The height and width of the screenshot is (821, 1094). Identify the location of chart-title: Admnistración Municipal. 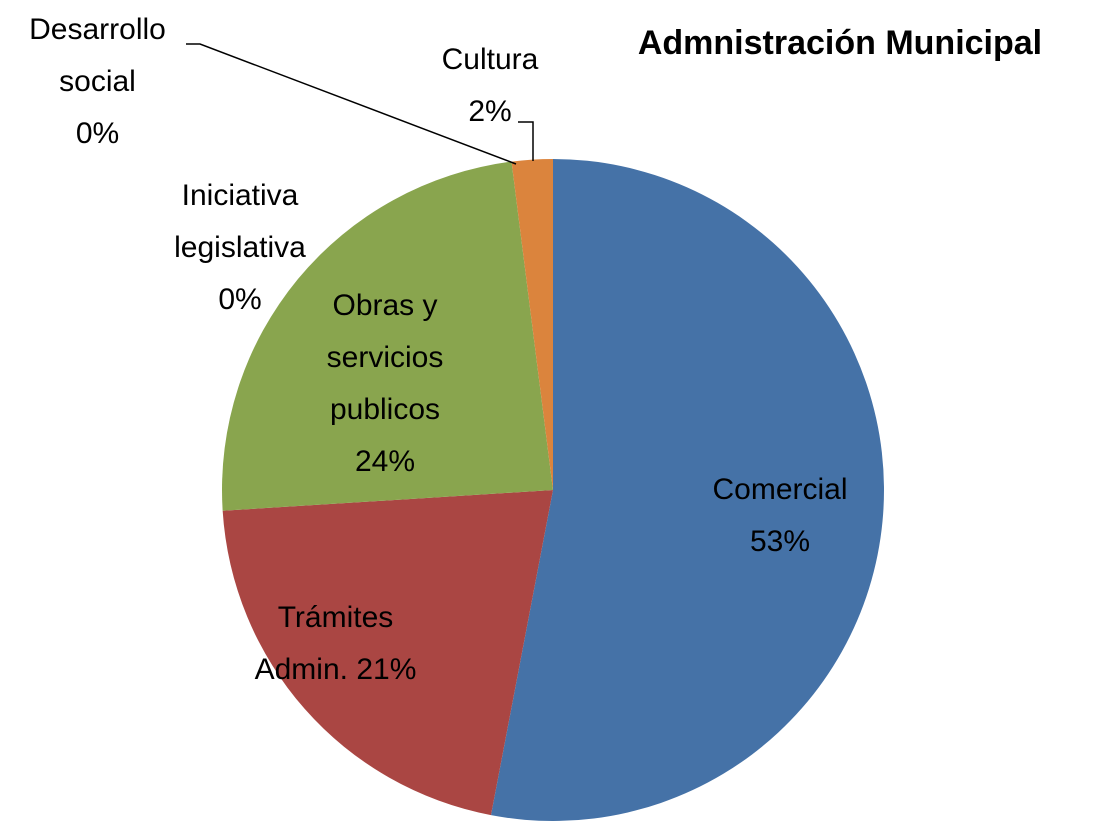
(840, 43).